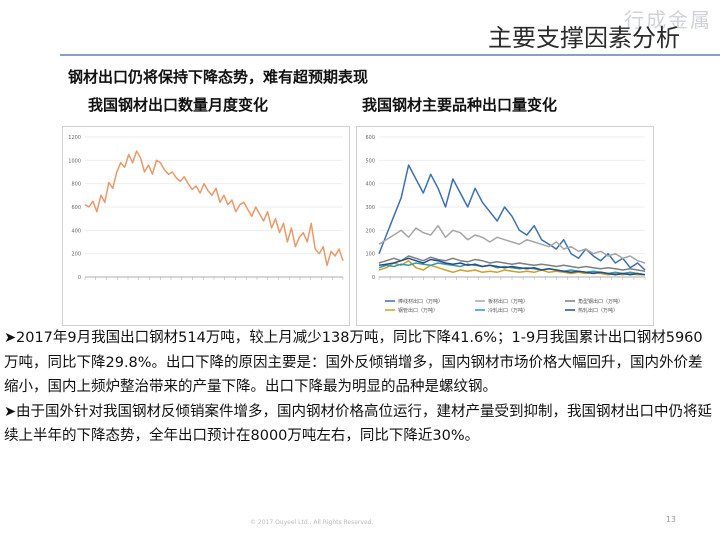 The width and height of the screenshot is (720, 540). I want to click on watermark-text: 行成金属, so click(668, 20).